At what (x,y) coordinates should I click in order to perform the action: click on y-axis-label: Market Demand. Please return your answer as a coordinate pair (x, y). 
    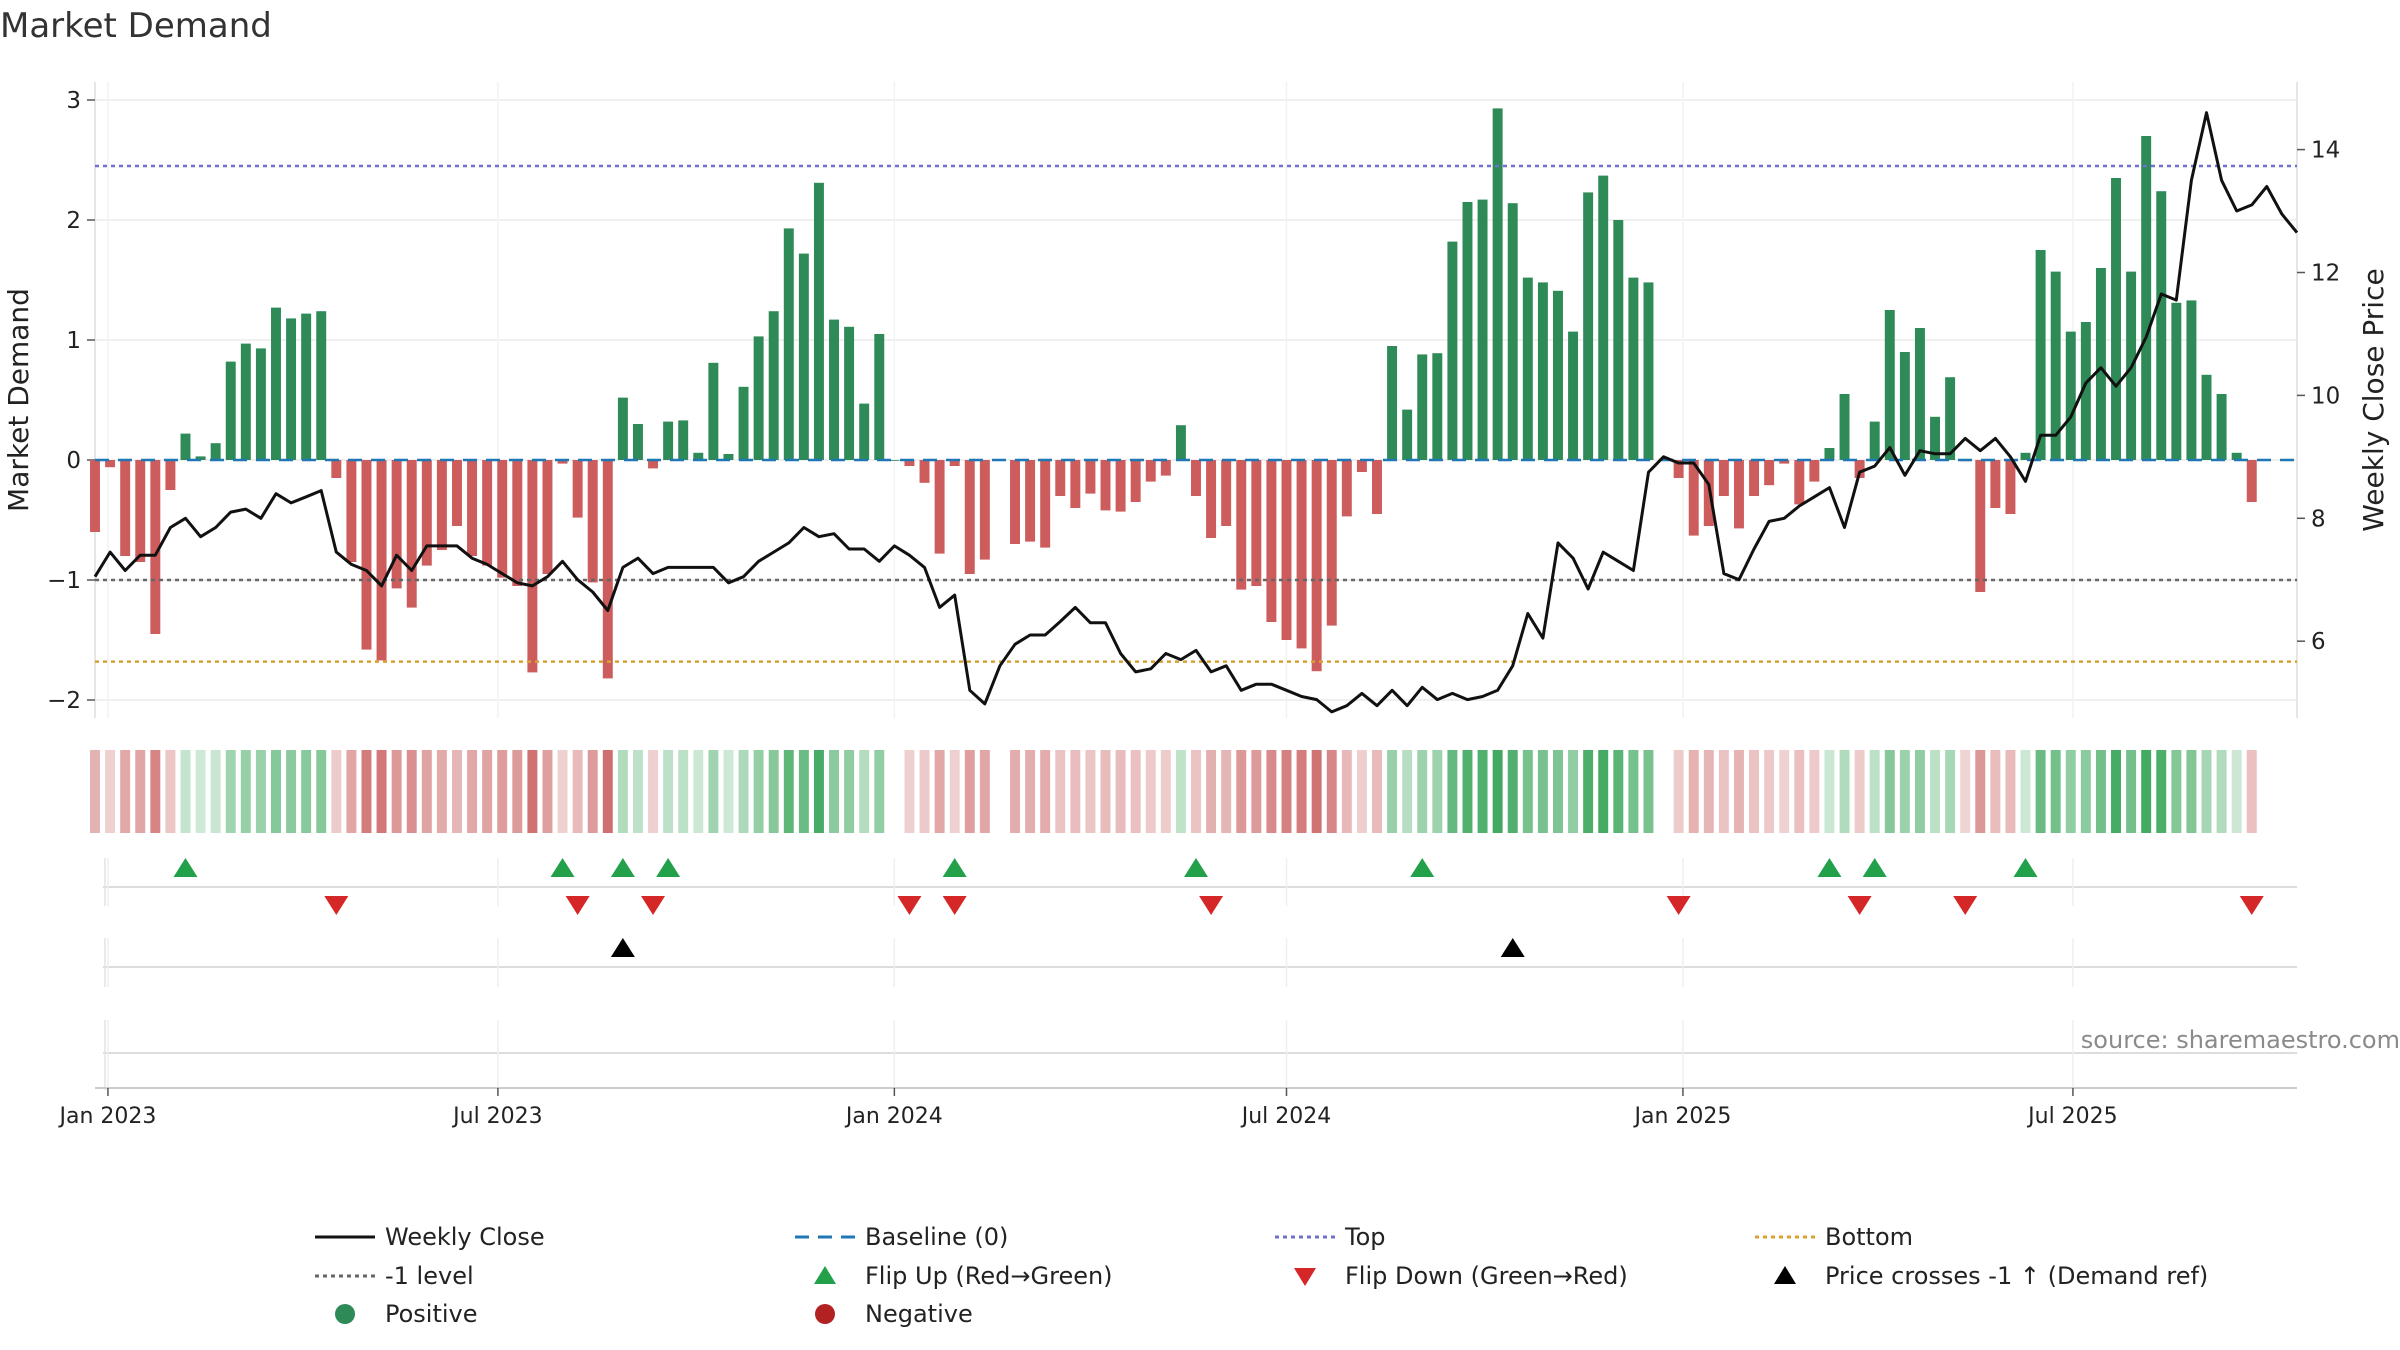
    Looking at the image, I should click on (18, 400).